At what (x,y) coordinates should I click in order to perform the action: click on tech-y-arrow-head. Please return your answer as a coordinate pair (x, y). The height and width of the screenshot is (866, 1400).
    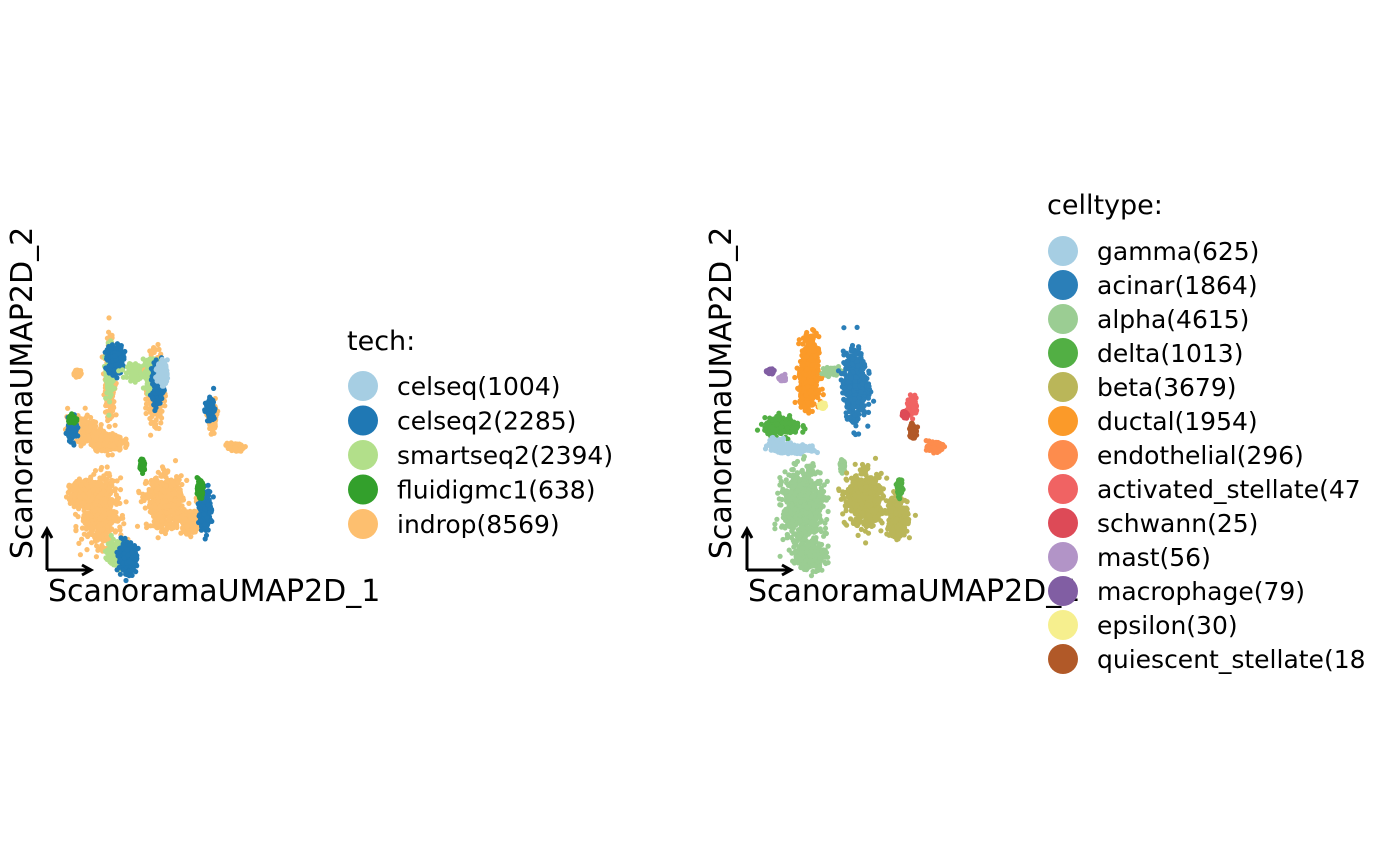
    Looking at the image, I should click on (47, 532).